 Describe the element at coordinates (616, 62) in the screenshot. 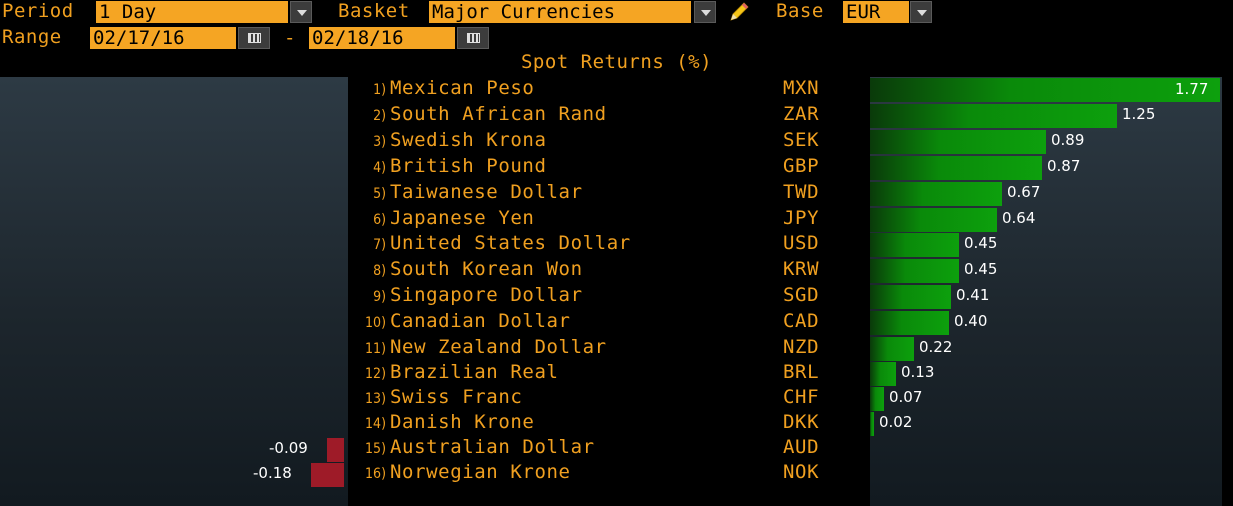

I see `chart-title: Spot Returns (%)` at that location.